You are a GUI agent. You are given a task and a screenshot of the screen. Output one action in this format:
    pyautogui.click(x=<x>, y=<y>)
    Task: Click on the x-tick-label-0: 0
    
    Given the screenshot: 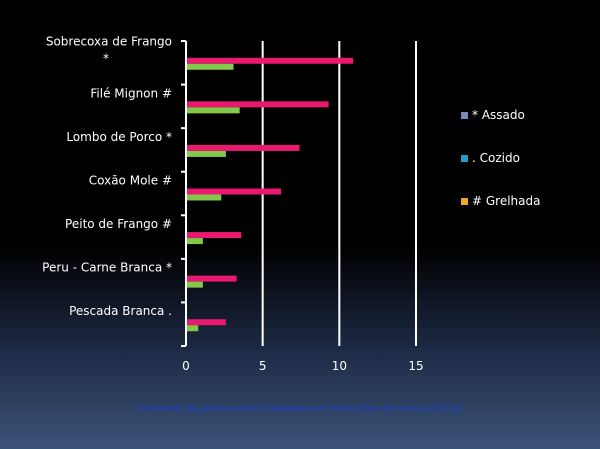 What is the action you would take?
    pyautogui.click(x=186, y=366)
    